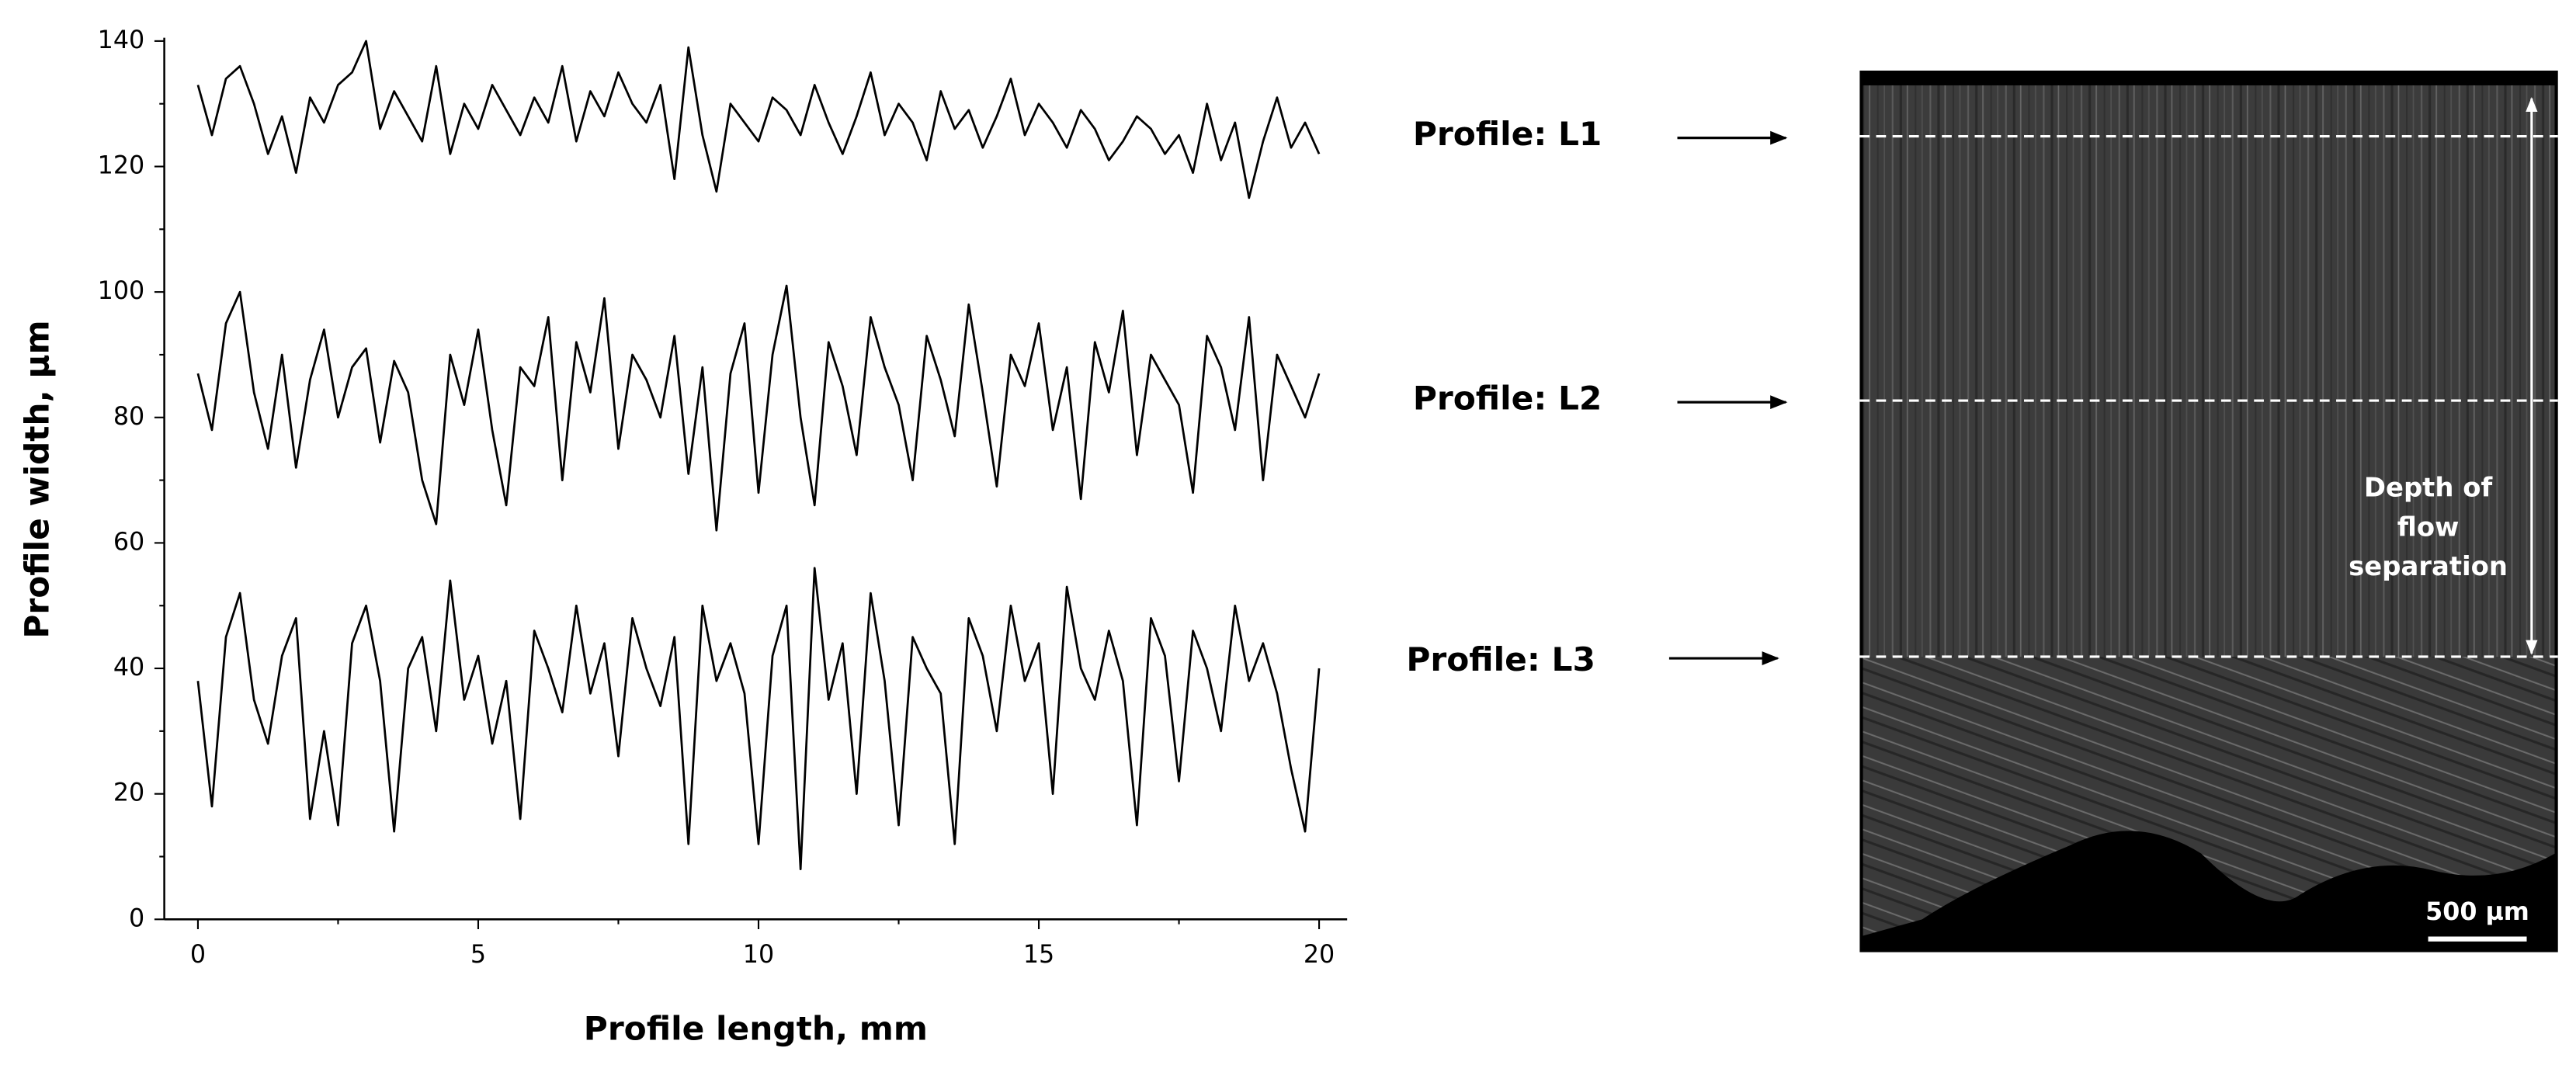  What do you see at coordinates (198, 955) in the screenshot?
I see `x-tick-label: 0` at bounding box center [198, 955].